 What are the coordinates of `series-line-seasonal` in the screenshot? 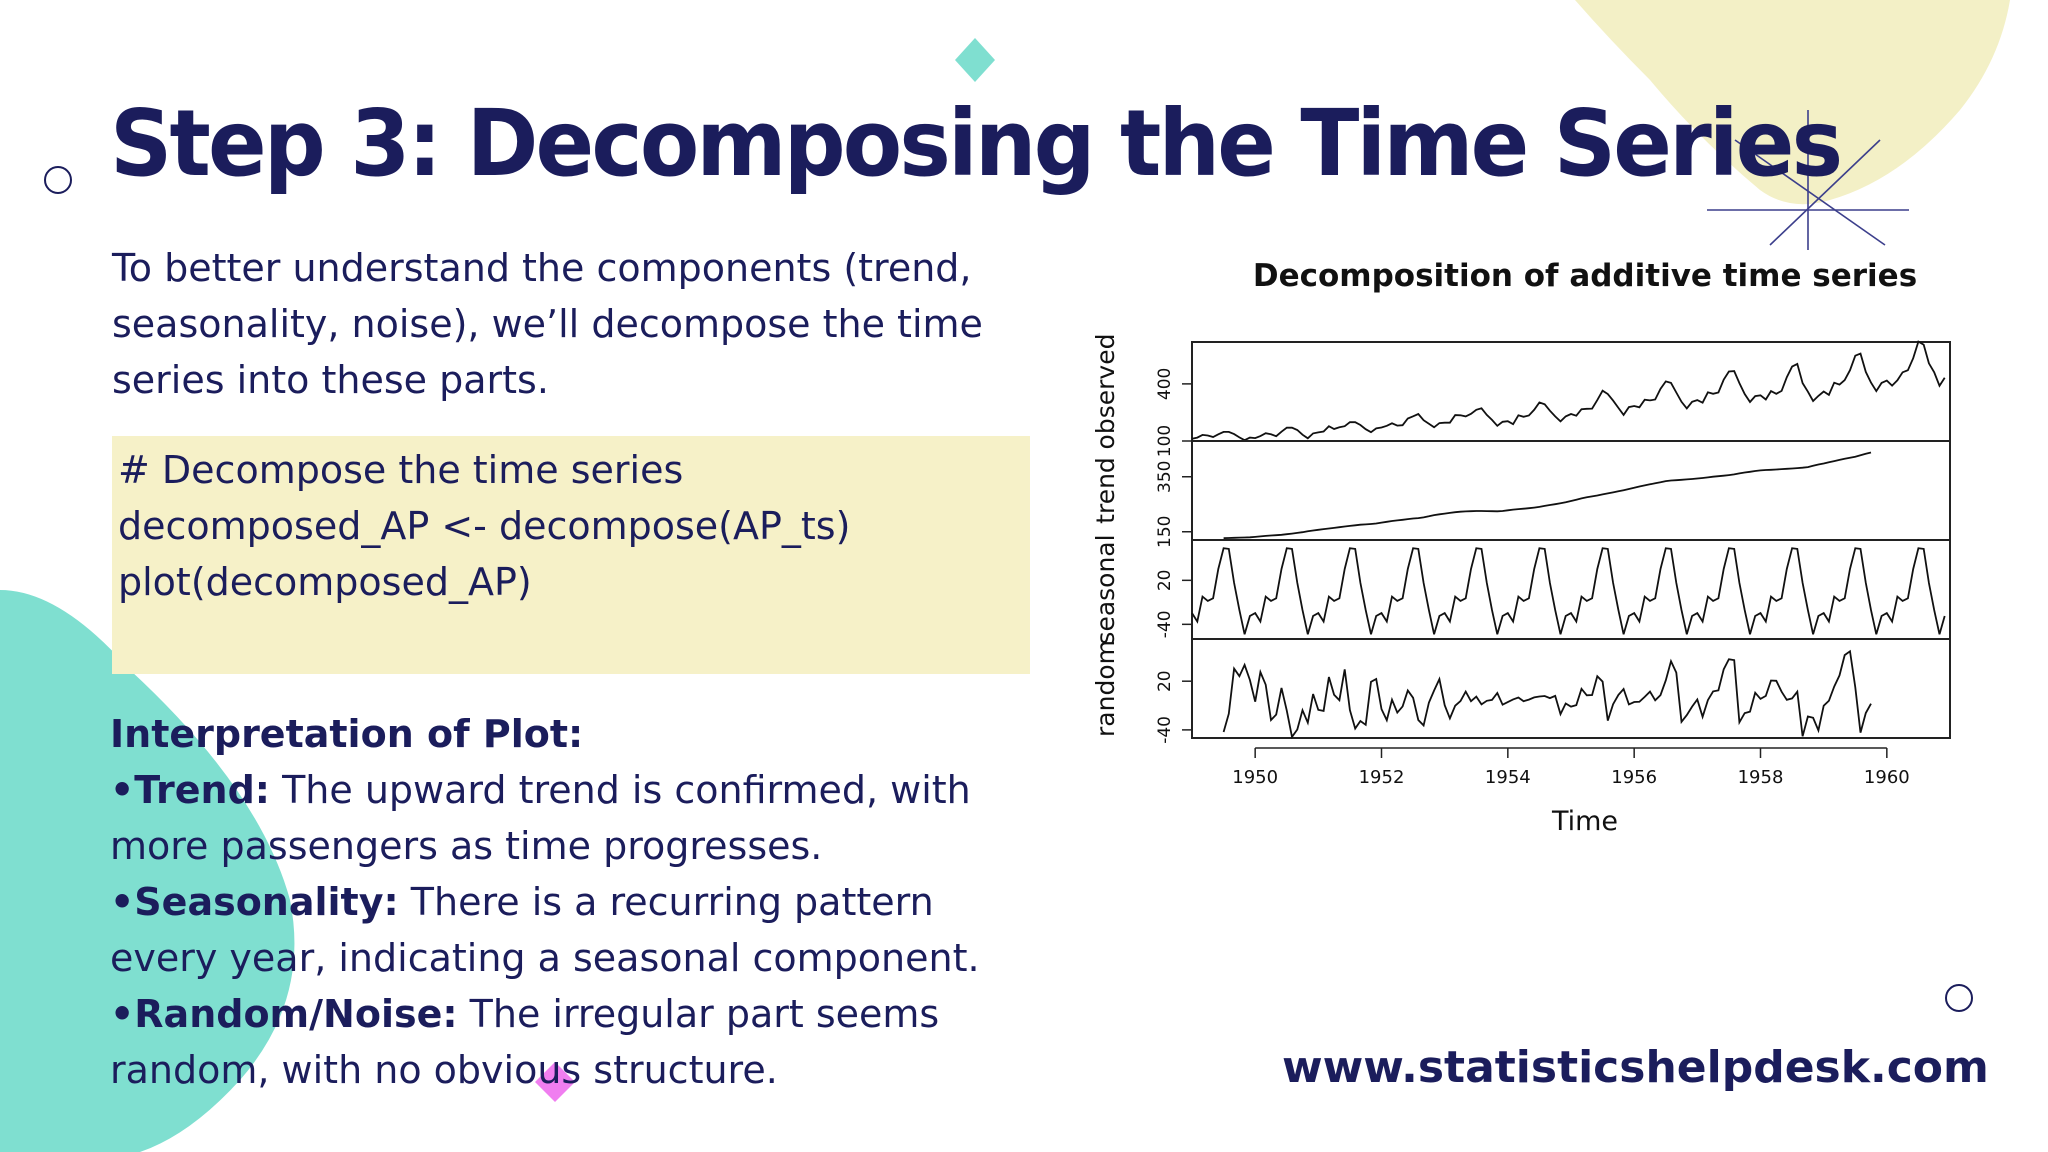 It's located at (1568, 591).